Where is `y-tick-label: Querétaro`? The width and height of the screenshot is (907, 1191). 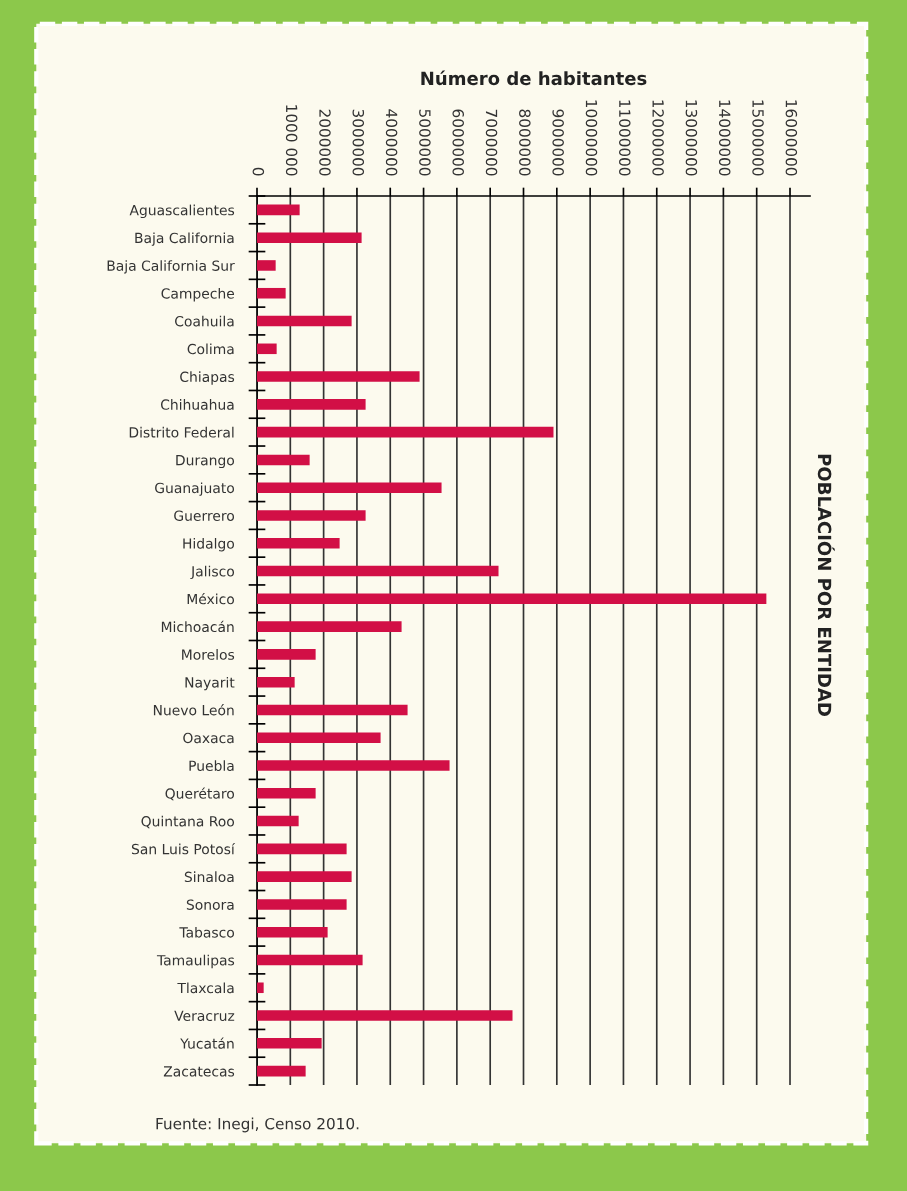 y-tick-label: Querétaro is located at coordinates (200, 794).